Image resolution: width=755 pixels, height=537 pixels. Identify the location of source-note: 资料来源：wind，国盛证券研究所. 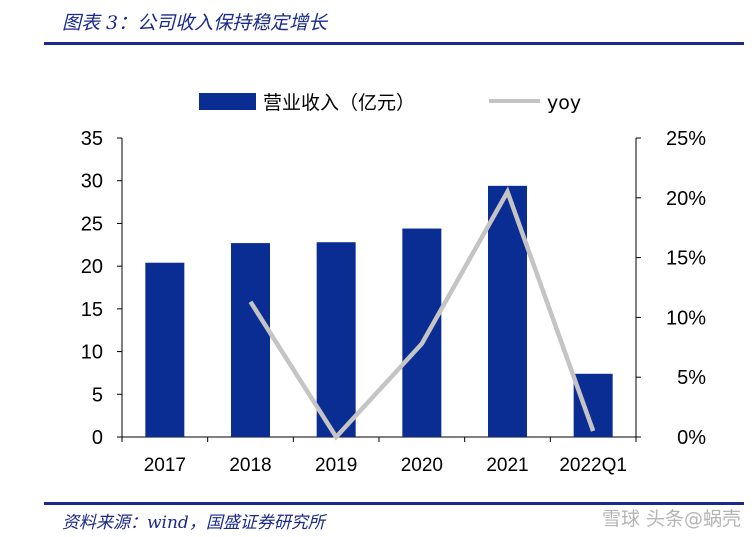
(193, 523).